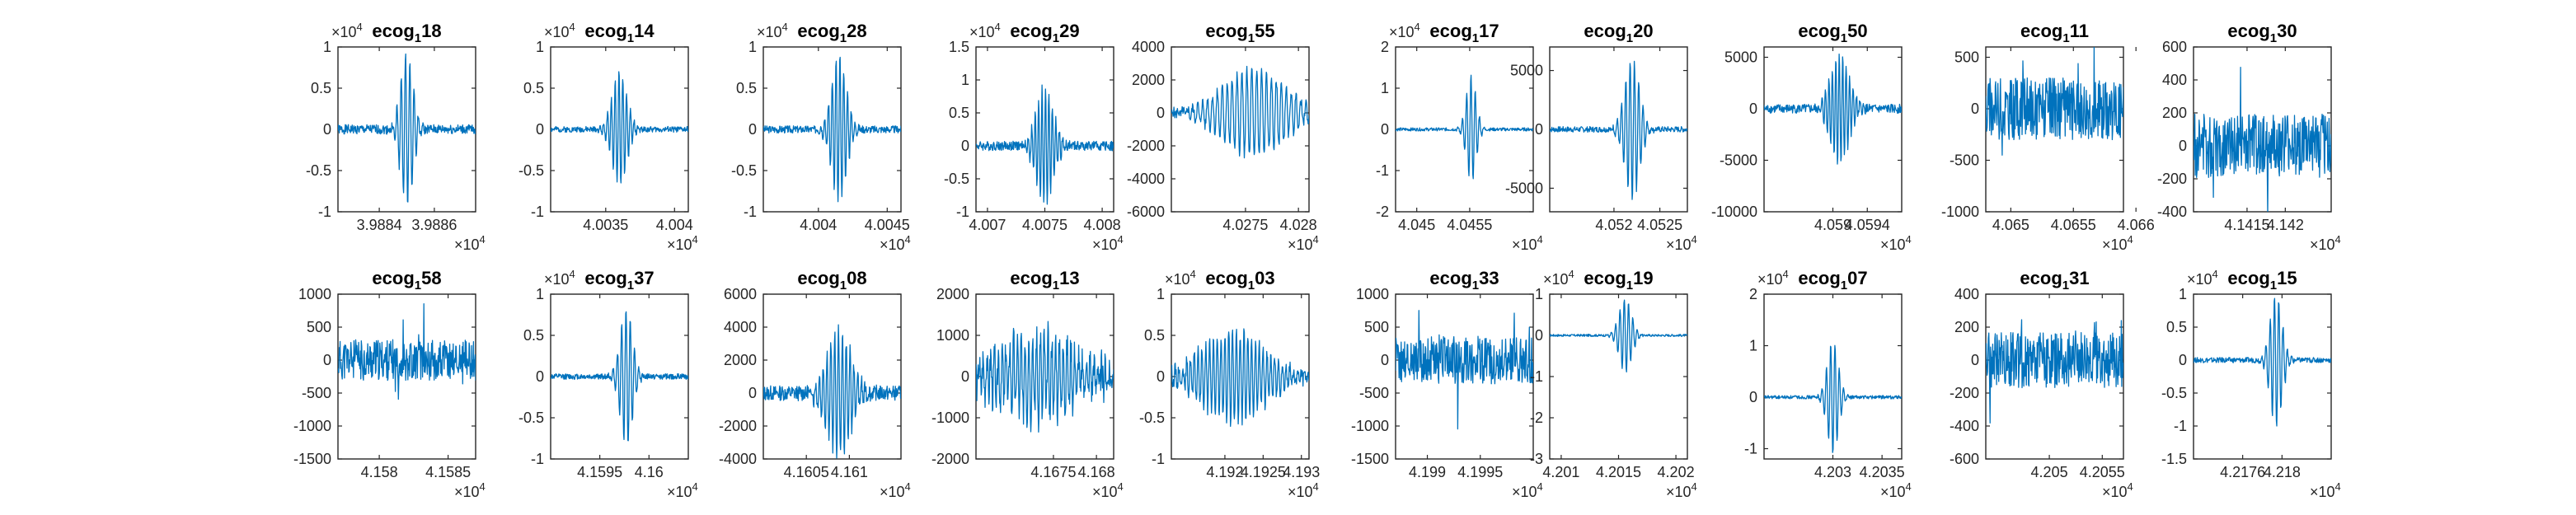 The height and width of the screenshot is (515, 2576). What do you see at coordinates (850, 472) in the screenshot?
I see `x-tick-label: 4.161` at bounding box center [850, 472].